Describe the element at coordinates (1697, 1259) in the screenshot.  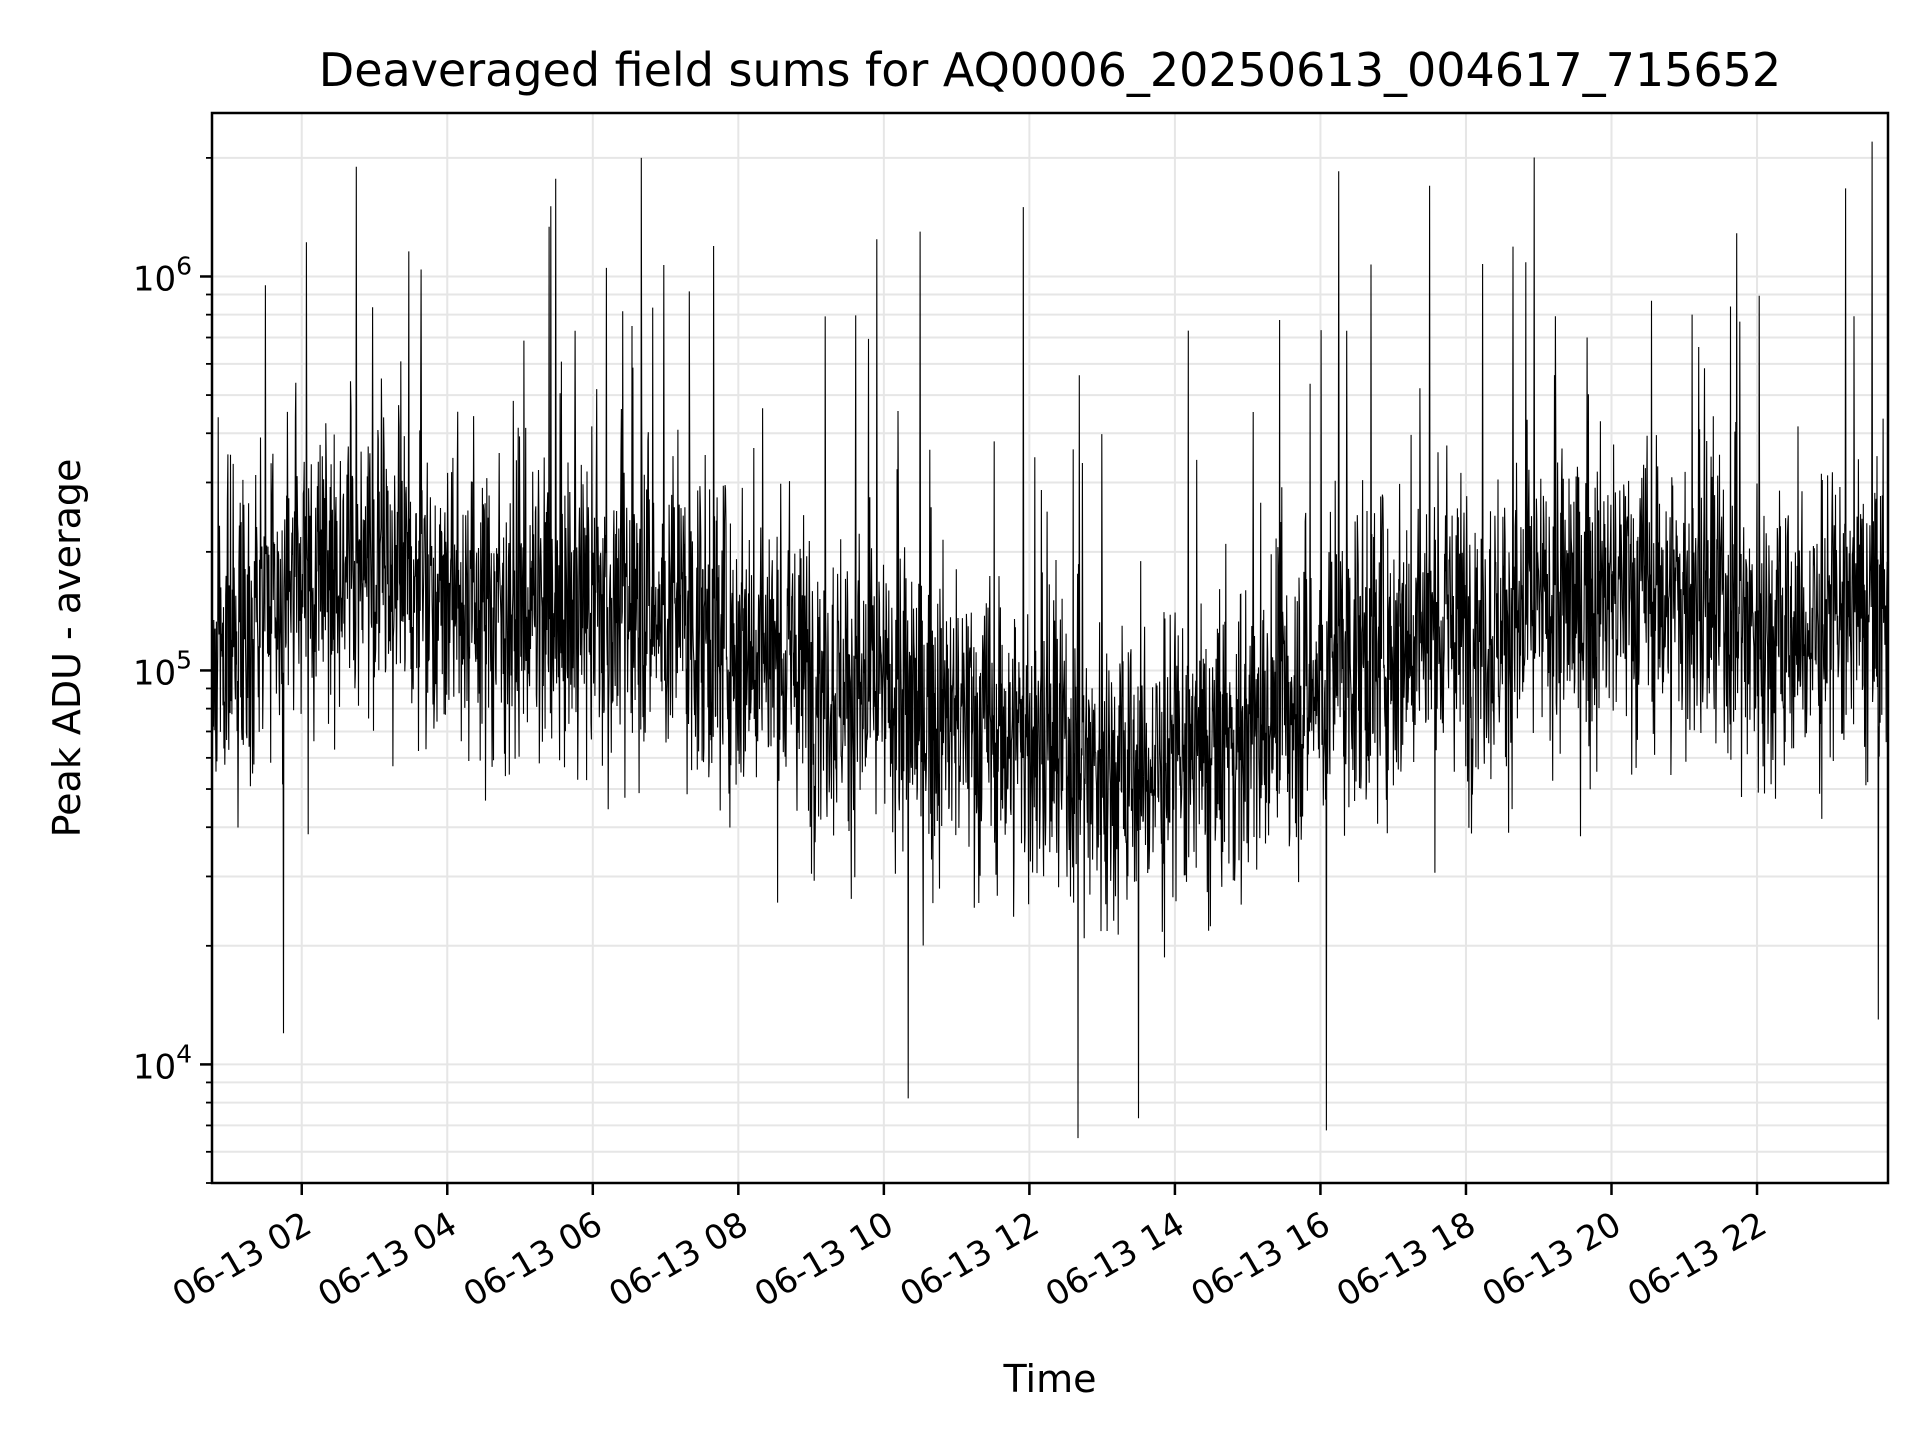
I see `x-tick-label: 06-13 22` at that location.